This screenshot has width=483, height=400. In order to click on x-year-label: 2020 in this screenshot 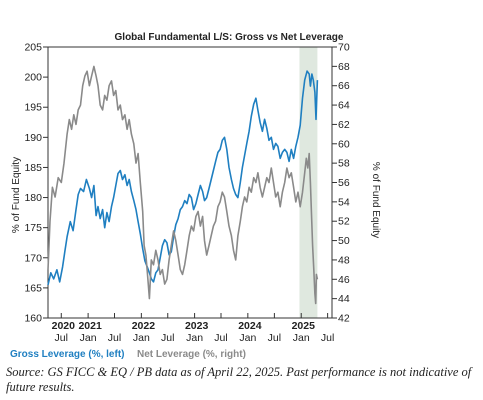, I will do `click(64, 326)`.